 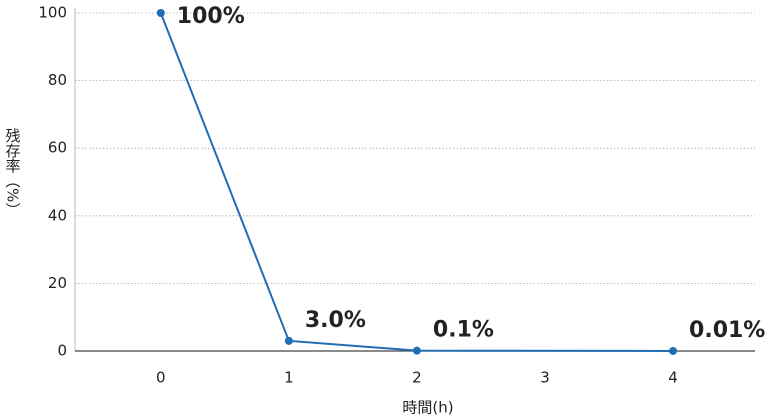 I want to click on y-axis-title: 残存率（%）, so click(x=13, y=172).